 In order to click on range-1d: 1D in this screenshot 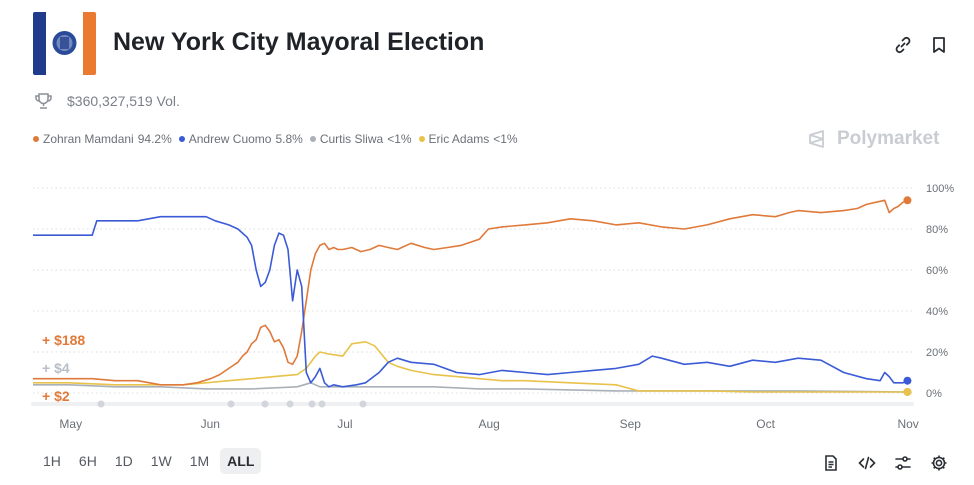, I will do `click(123, 461)`.